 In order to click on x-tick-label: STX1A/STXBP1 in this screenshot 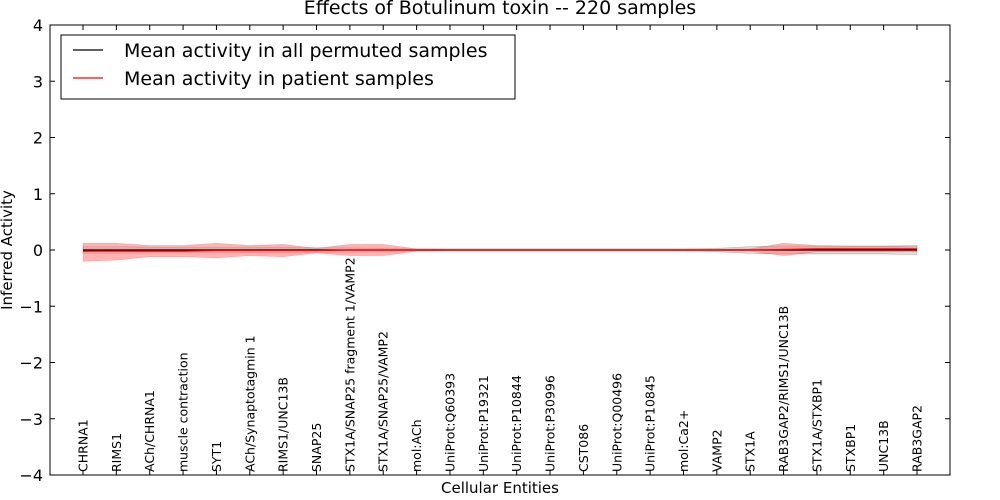, I will do `click(816, 425)`.